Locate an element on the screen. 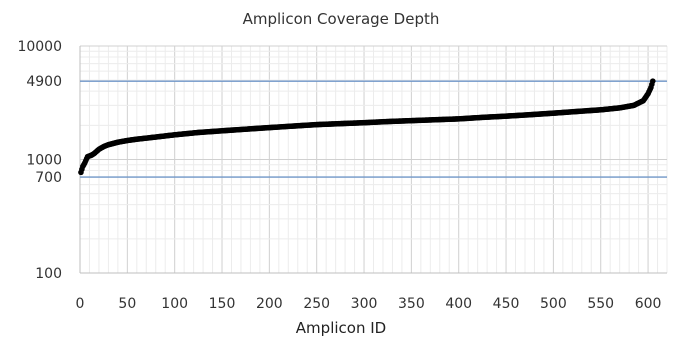 The height and width of the screenshot is (337, 683). x-tick-labels: 0 50 100 150 200 250 300 350 400 450 500 550 600 is located at coordinates (369, 304).